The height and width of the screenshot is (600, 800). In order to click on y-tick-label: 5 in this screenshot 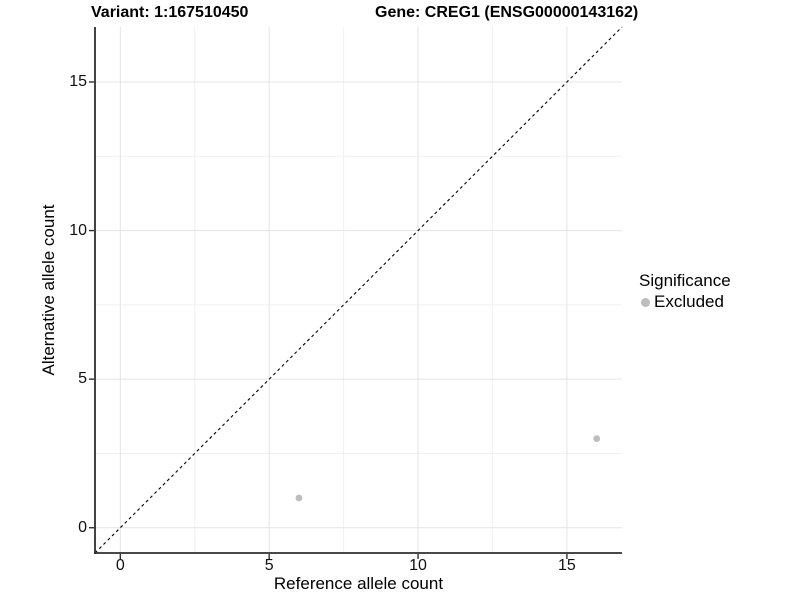, I will do `click(82, 379)`.